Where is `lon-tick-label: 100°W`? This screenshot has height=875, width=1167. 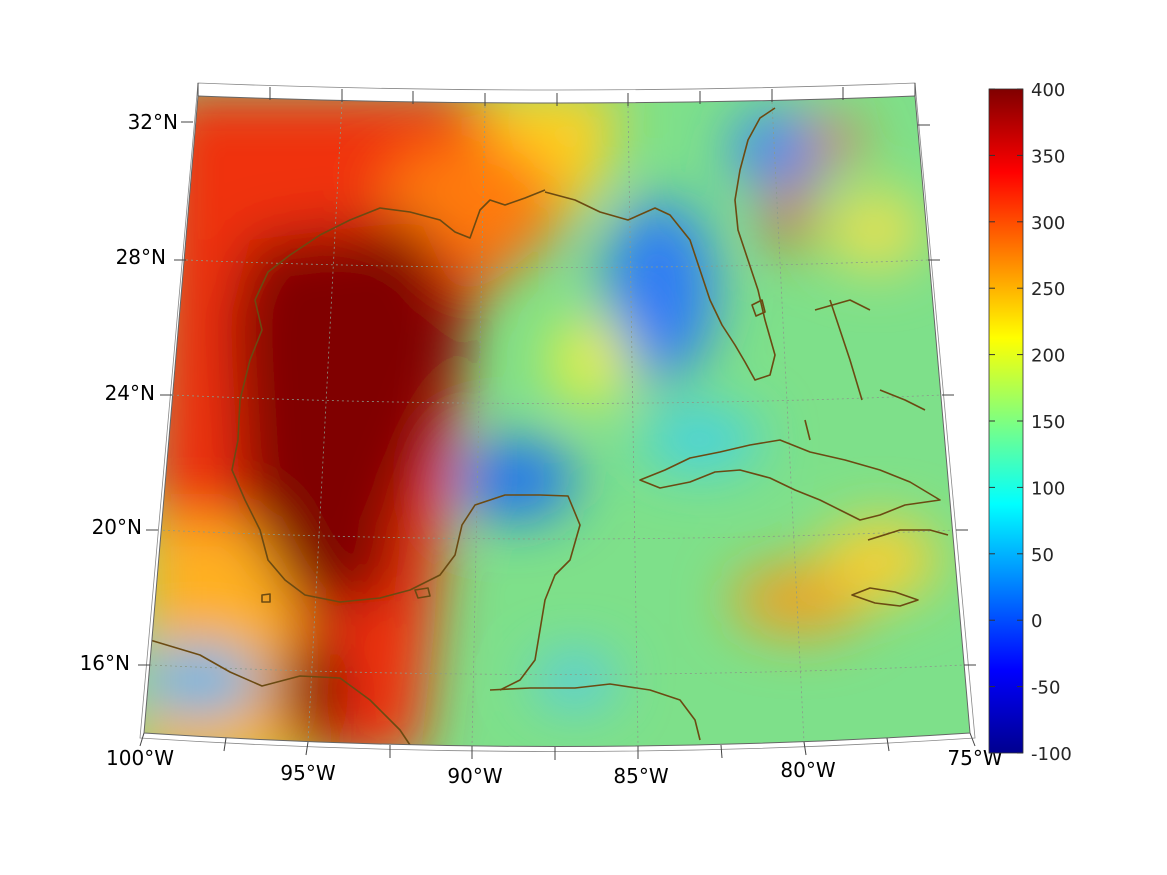
lon-tick-label: 100°W is located at coordinates (140, 758).